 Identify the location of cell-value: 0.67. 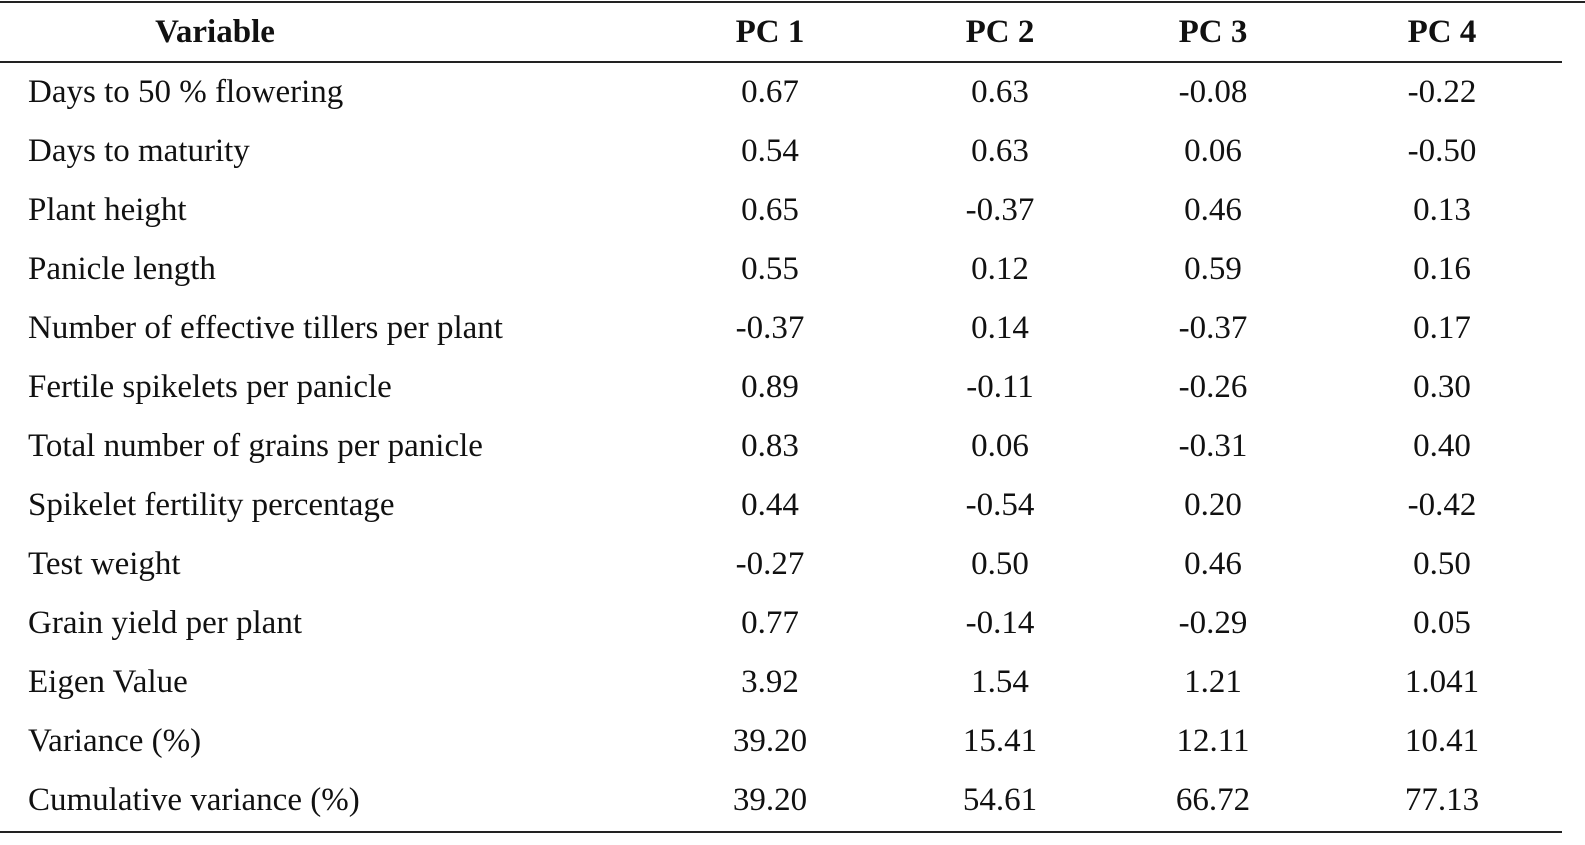
(770, 92).